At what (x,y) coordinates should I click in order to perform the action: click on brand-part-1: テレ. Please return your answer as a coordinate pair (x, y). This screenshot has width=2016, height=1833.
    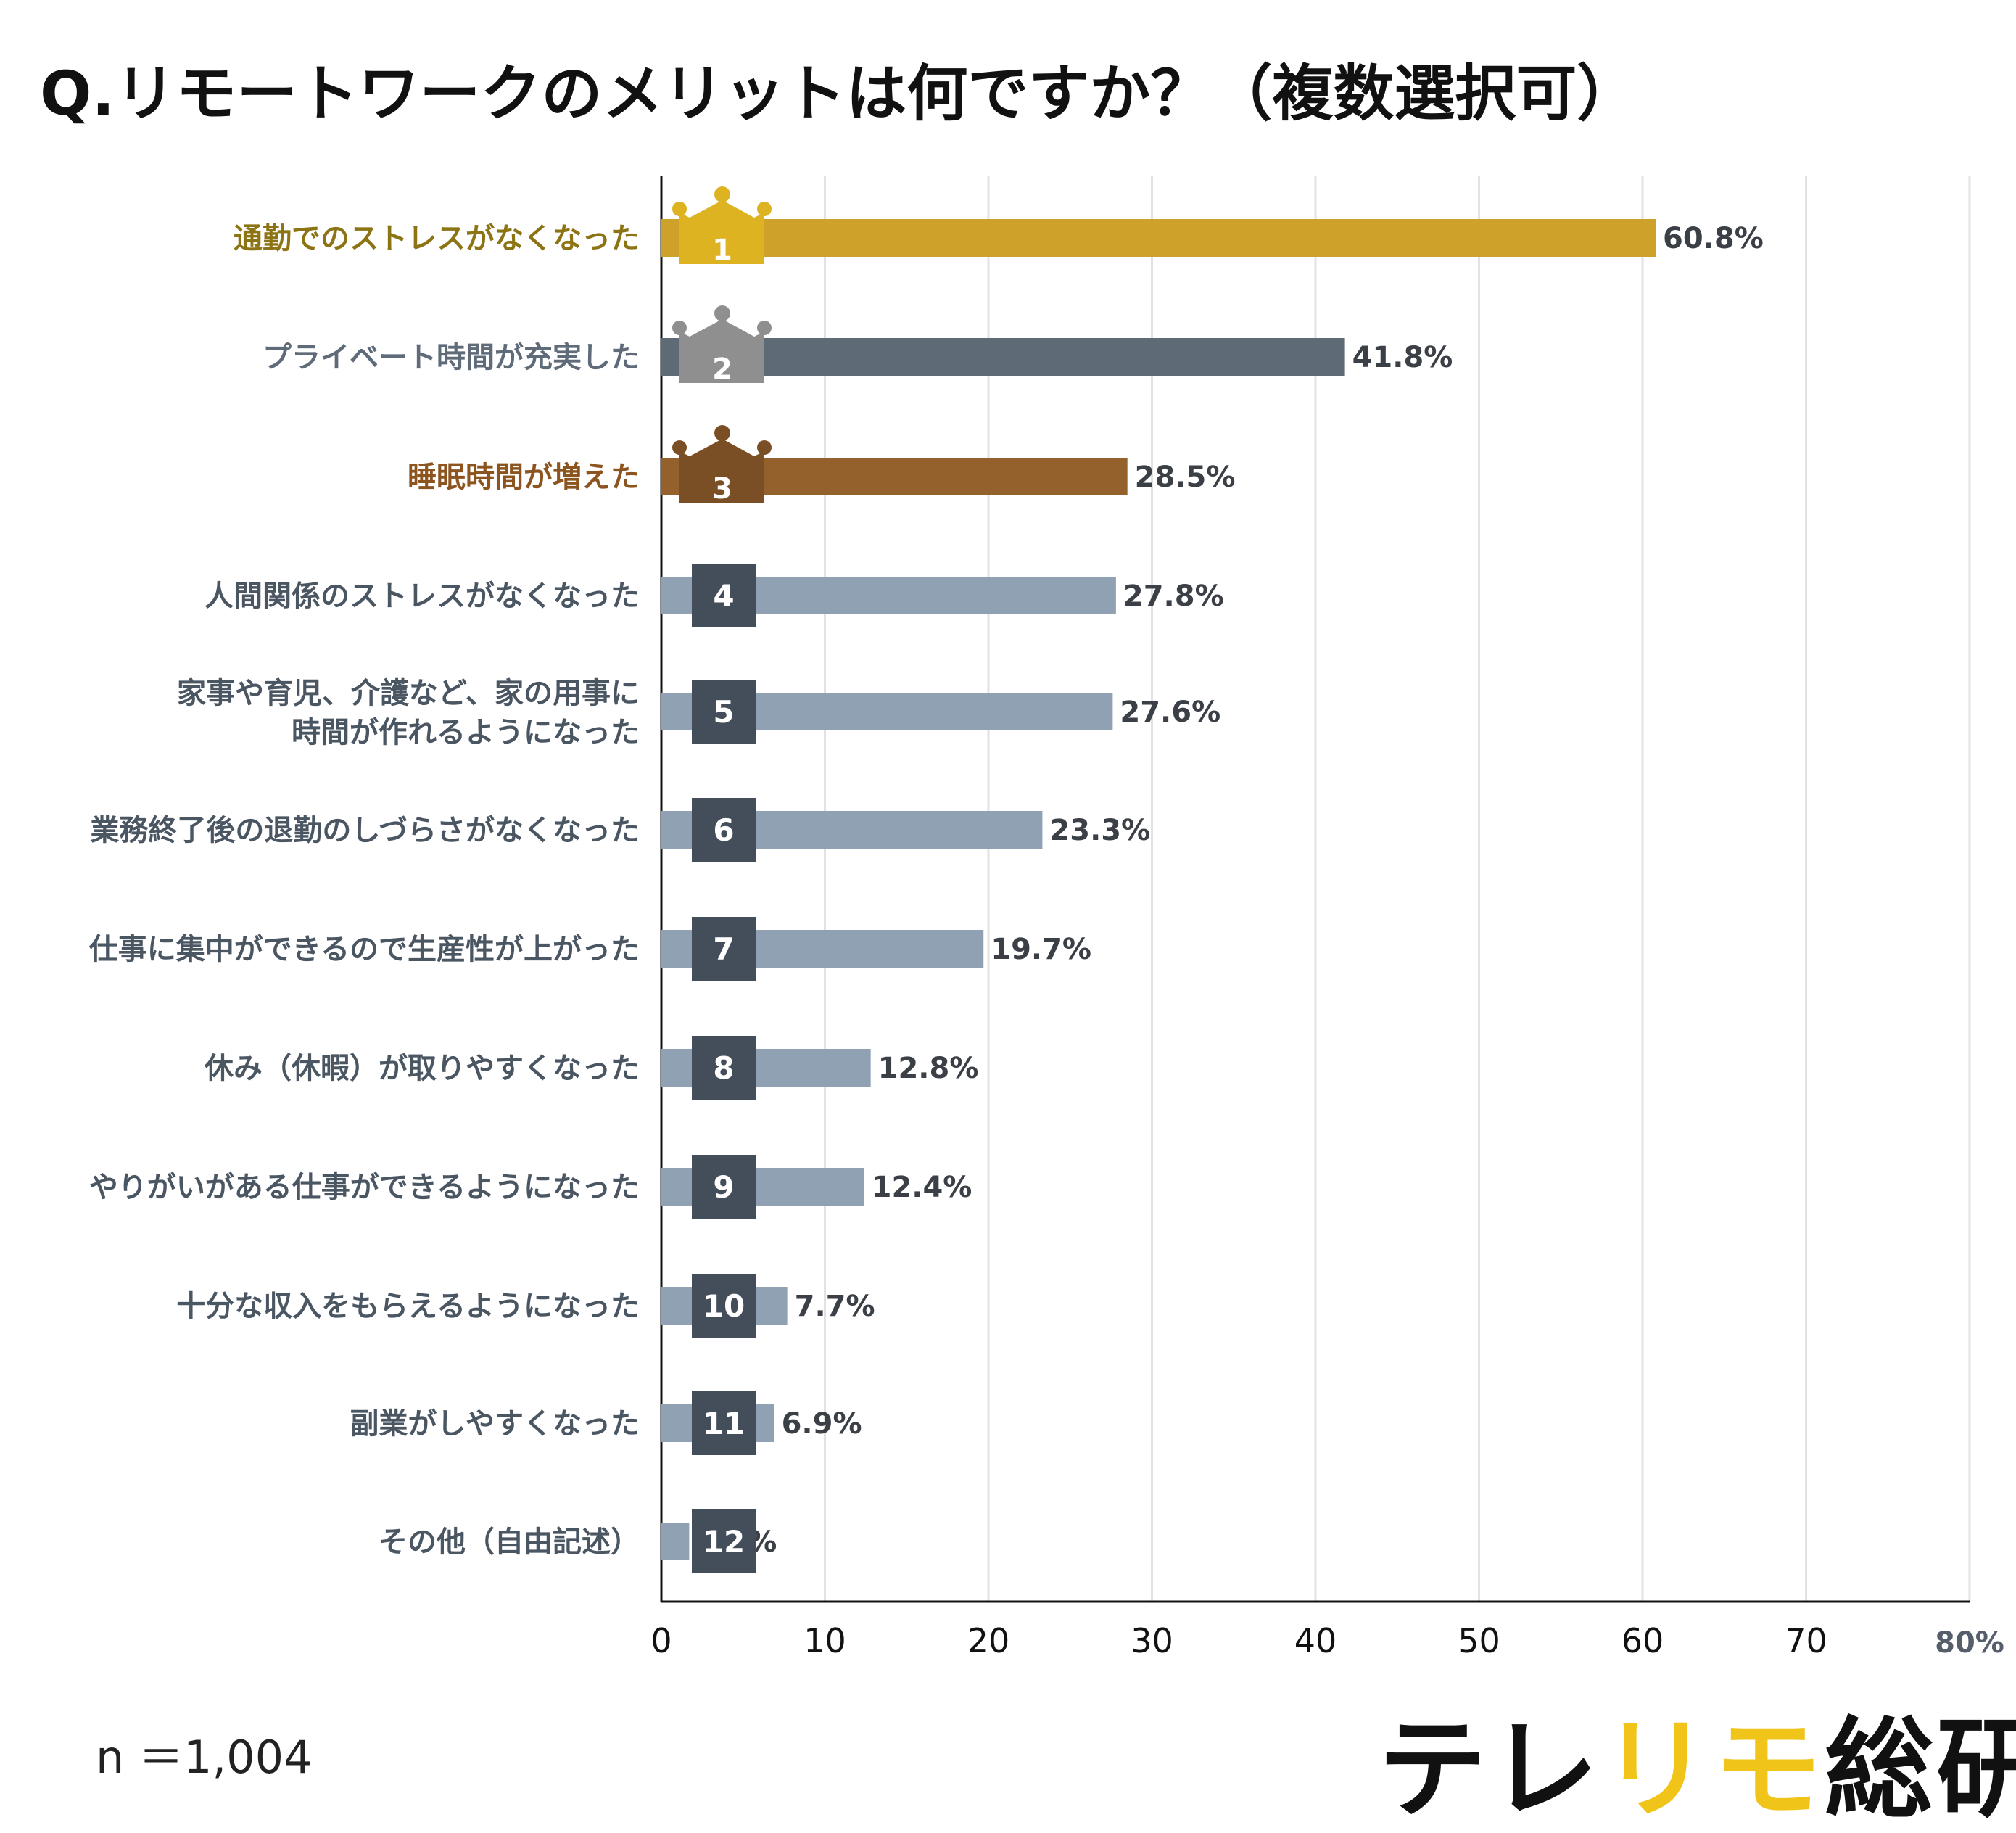
    Looking at the image, I should click on (1490, 1770).